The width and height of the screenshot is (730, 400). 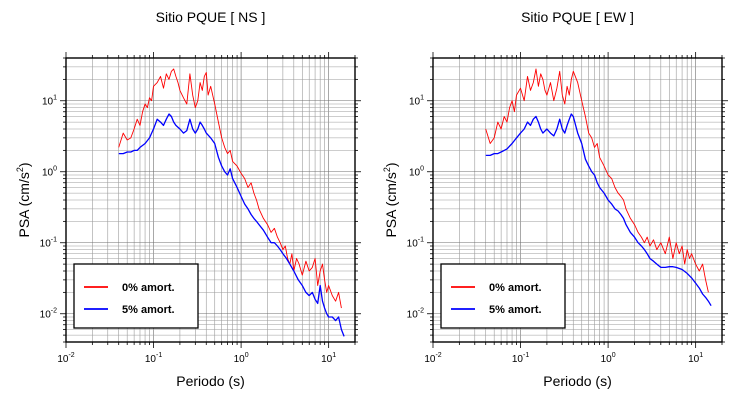 I want to click on chart-title: Sitio PQUE [ NS ], so click(x=211, y=17).